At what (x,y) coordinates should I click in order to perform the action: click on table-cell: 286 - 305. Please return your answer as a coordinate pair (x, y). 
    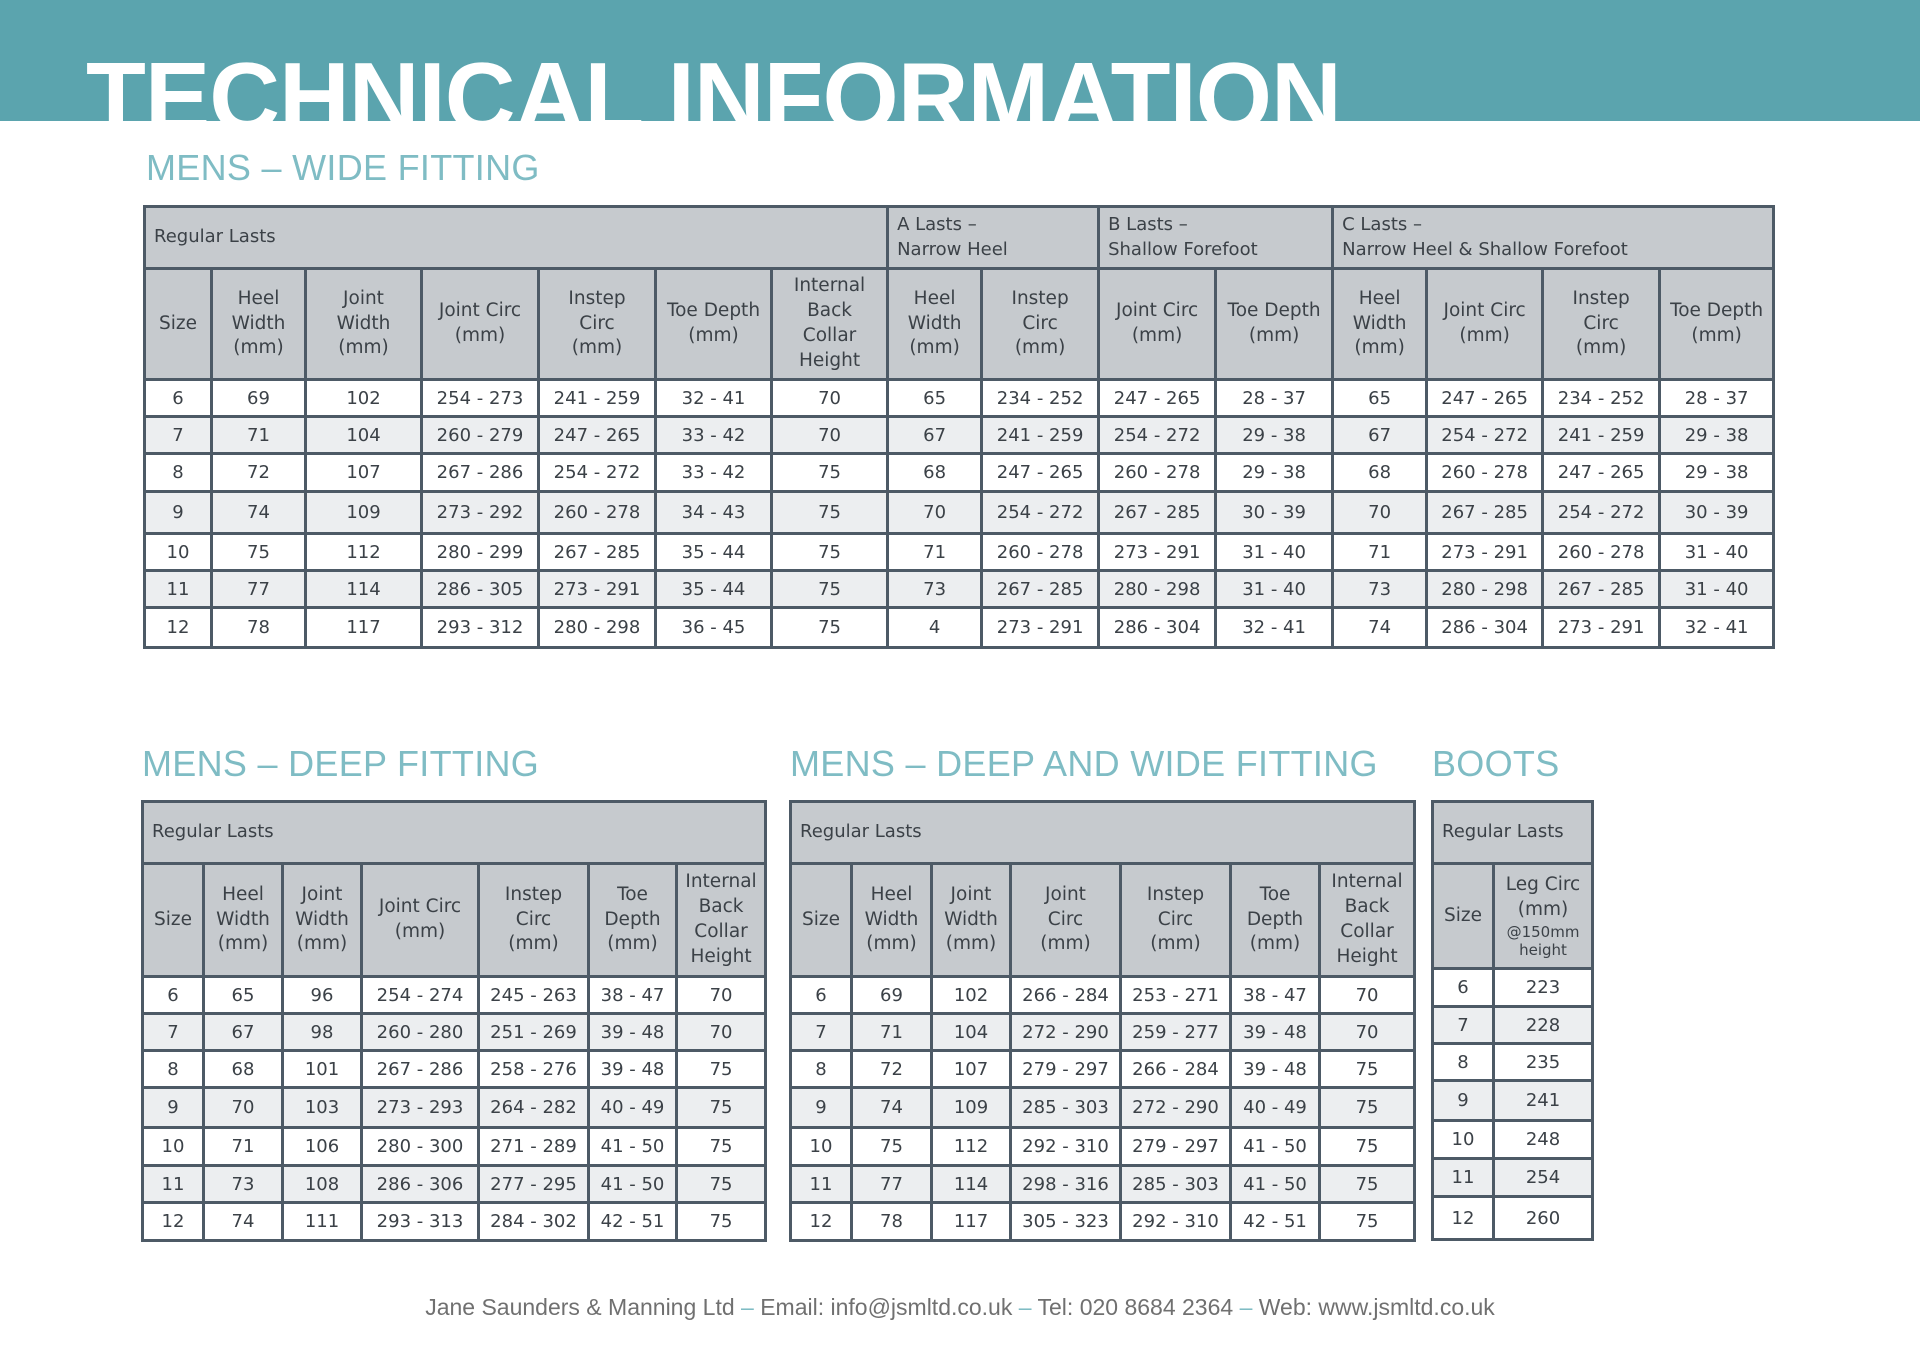
    Looking at the image, I should click on (480, 589).